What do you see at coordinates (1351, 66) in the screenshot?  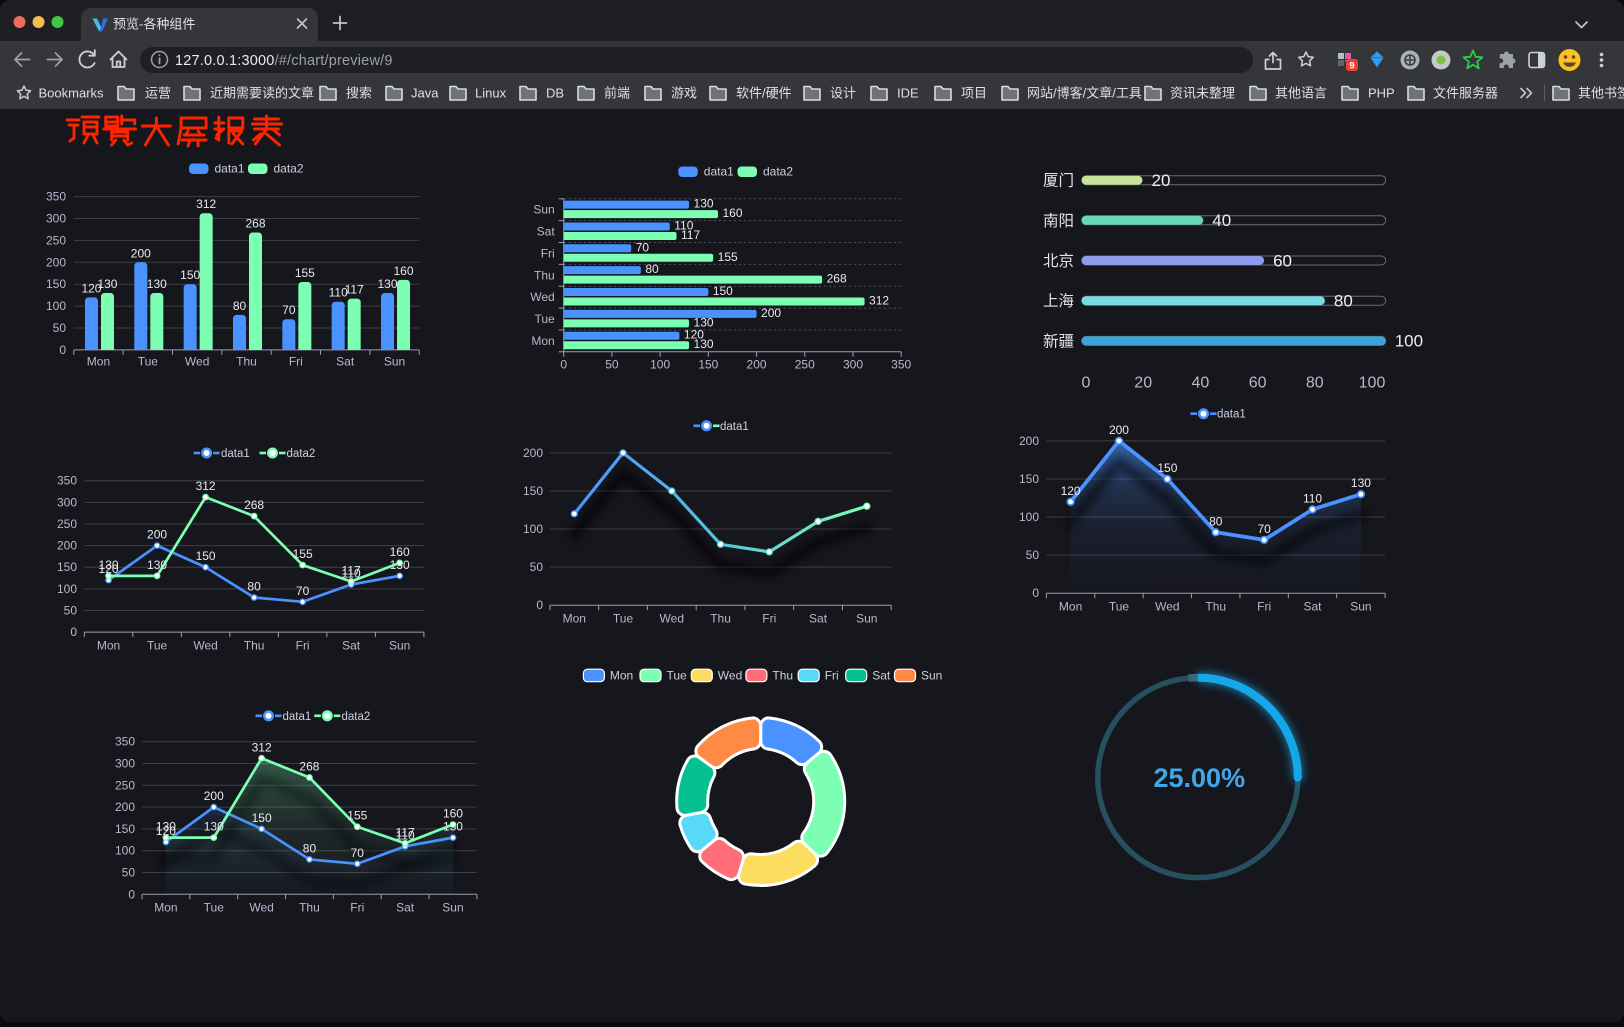 I see `svg-text: 9` at bounding box center [1351, 66].